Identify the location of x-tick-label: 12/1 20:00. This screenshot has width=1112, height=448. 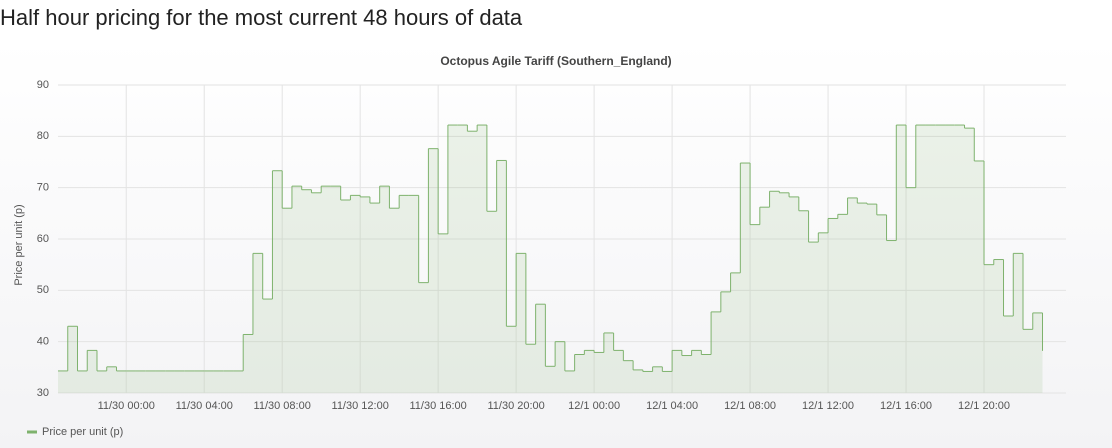
(984, 406).